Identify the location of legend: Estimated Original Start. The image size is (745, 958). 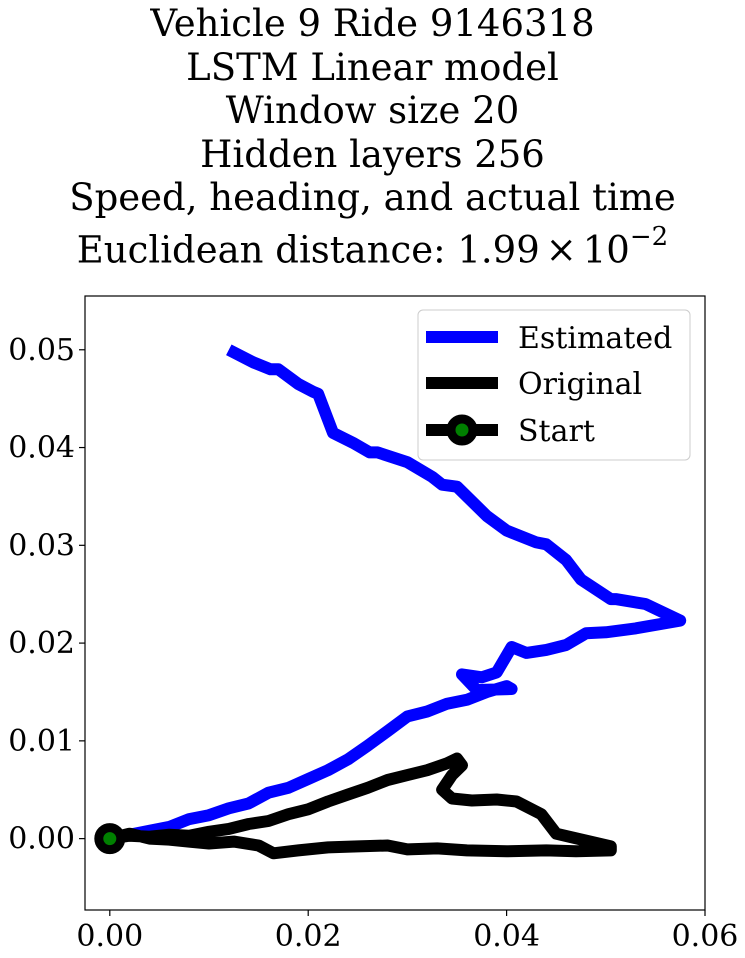
(554, 385).